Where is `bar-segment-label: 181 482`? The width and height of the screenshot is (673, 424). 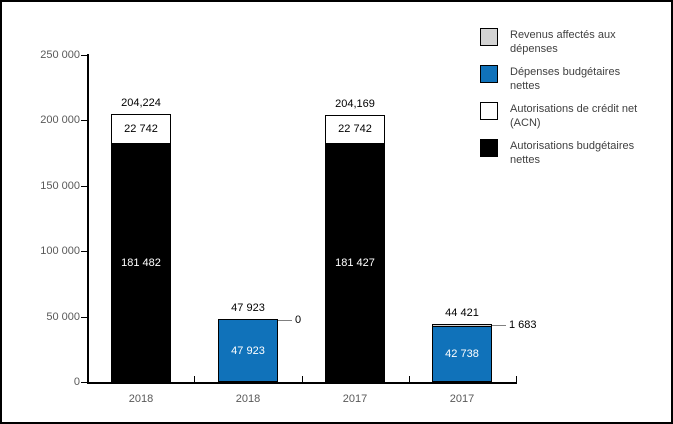 bar-segment-label: 181 482 is located at coordinates (141, 263).